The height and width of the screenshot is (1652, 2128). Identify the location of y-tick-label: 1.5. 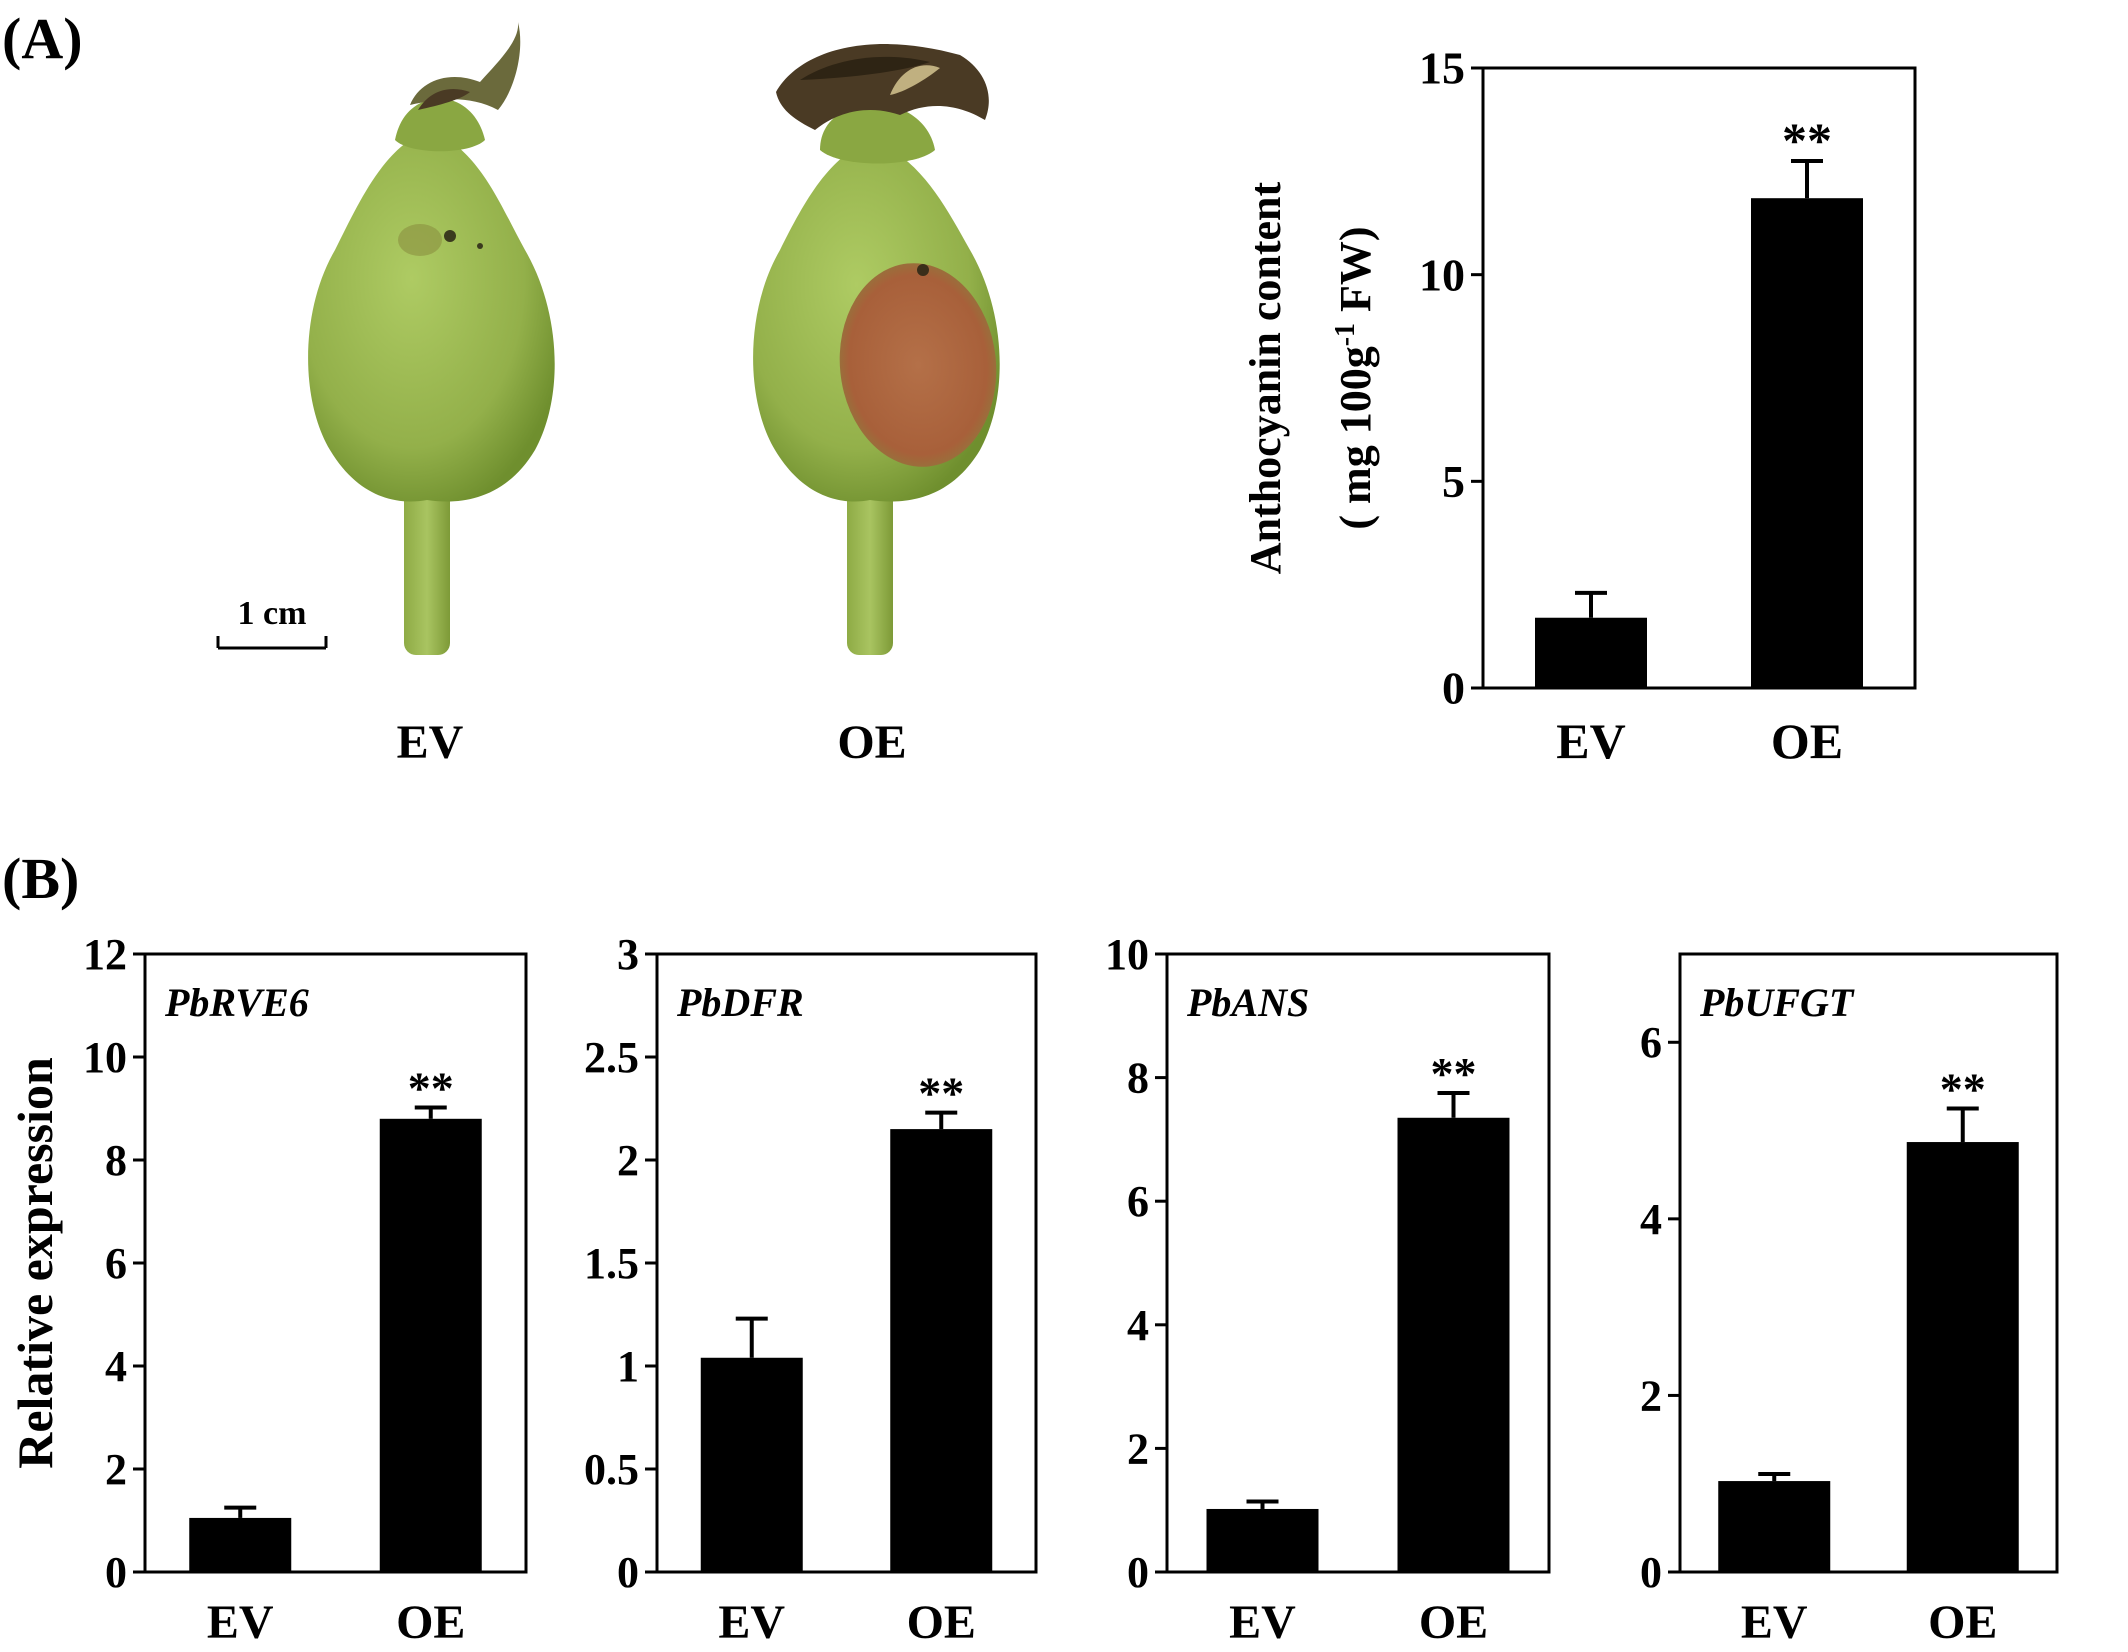
(611, 1263).